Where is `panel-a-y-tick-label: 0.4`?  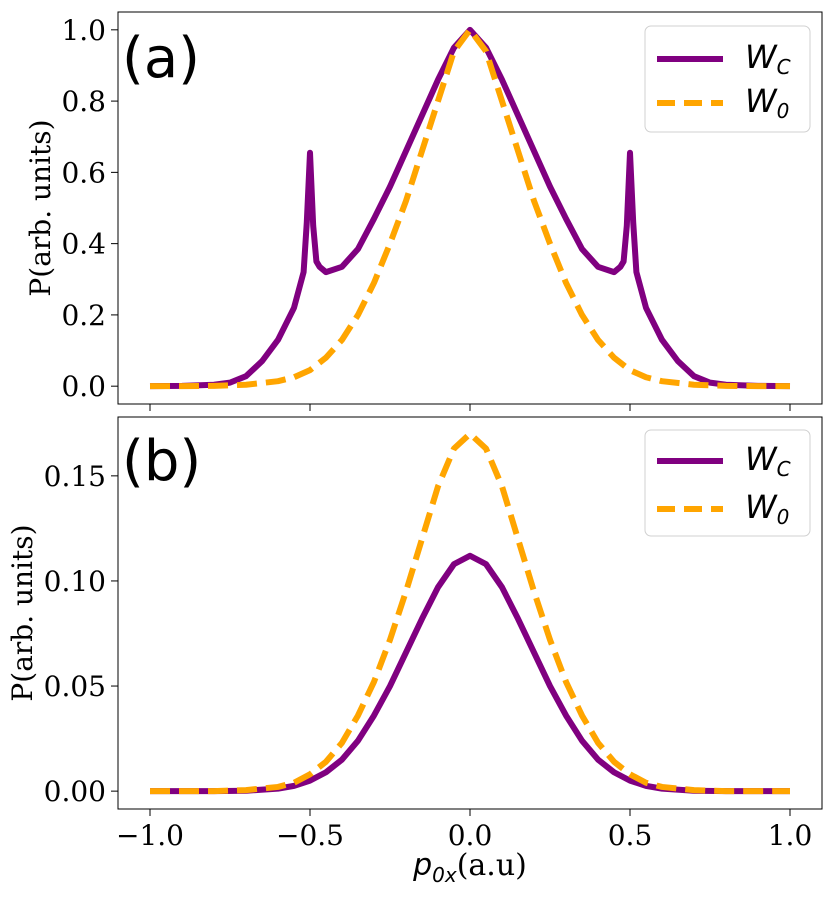
panel-a-y-tick-label: 0.4 is located at coordinates (83, 244).